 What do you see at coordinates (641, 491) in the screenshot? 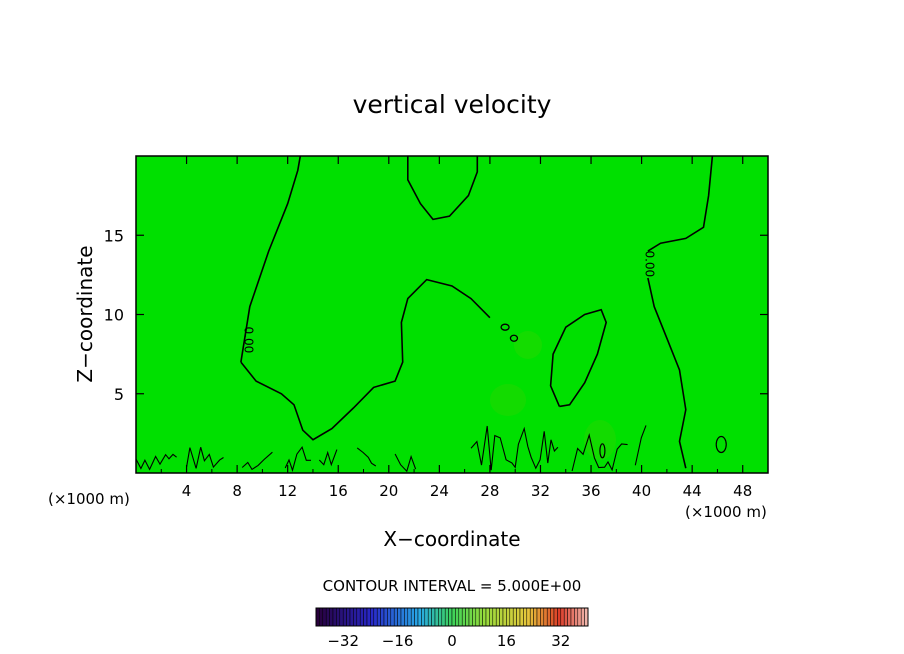
I see `x-tick-label: 40` at bounding box center [641, 491].